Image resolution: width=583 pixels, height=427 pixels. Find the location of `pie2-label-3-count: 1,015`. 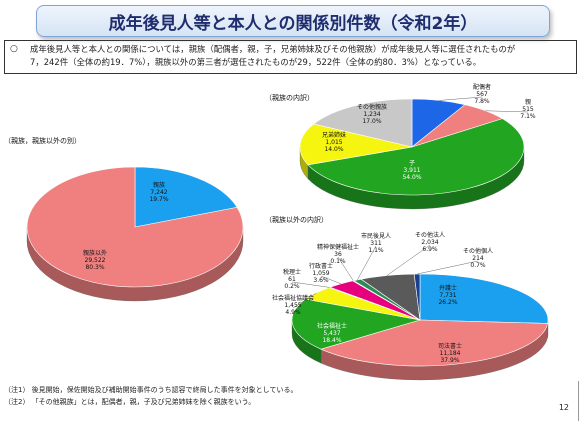

pie2-label-3-count: 1,015 is located at coordinates (333, 142).